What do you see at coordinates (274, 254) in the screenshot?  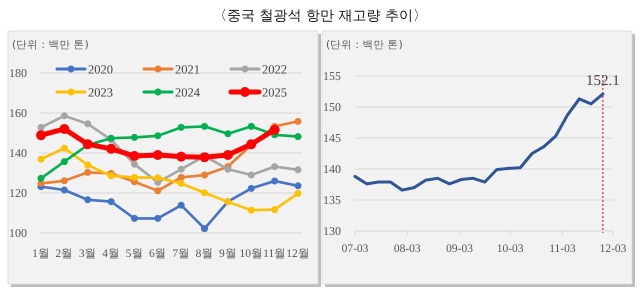 I see `x-tick-label: 11월` at bounding box center [274, 254].